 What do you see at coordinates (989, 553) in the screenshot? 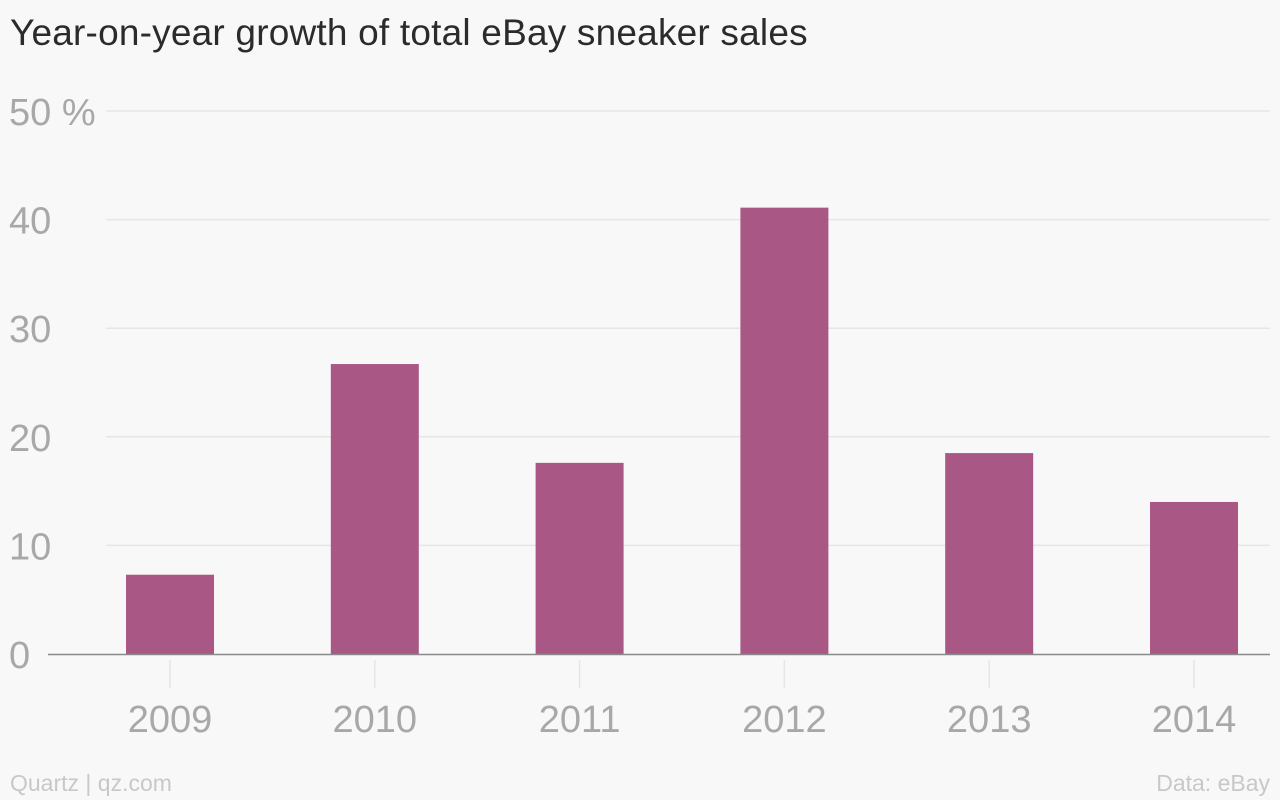
I see `bar-2013` at bounding box center [989, 553].